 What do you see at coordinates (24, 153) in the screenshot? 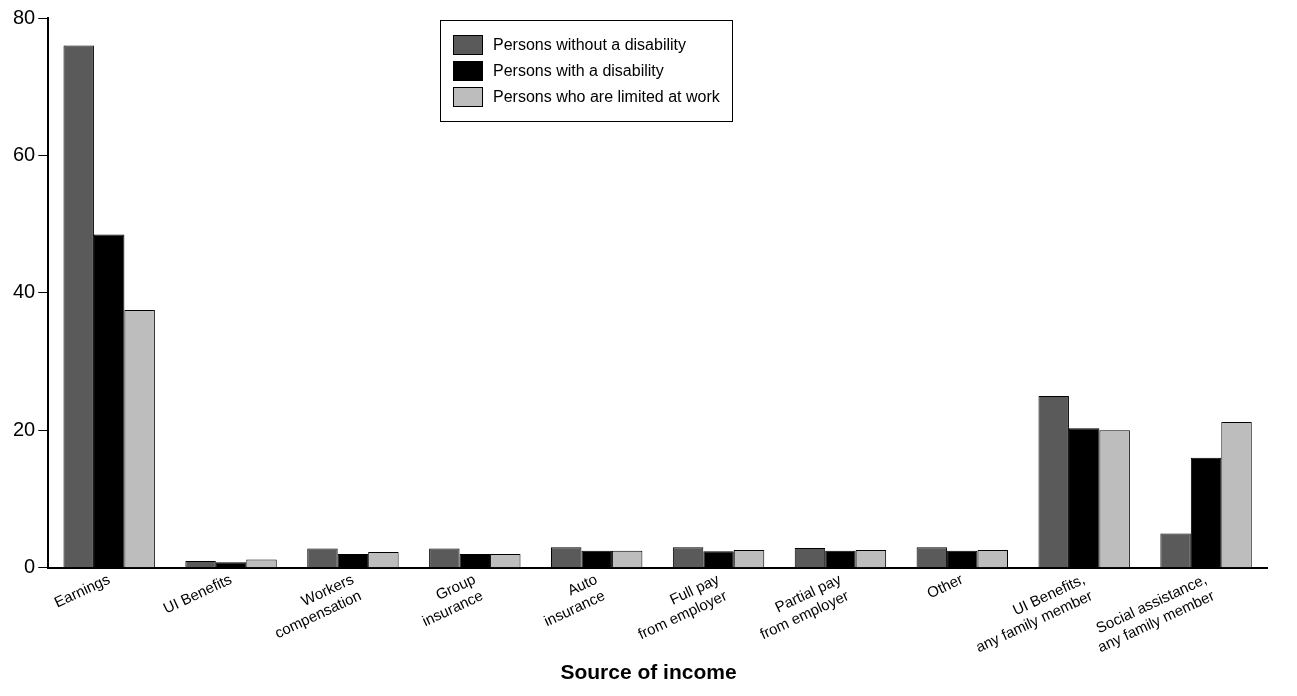
I see `y-tick-label: 60` at bounding box center [24, 153].